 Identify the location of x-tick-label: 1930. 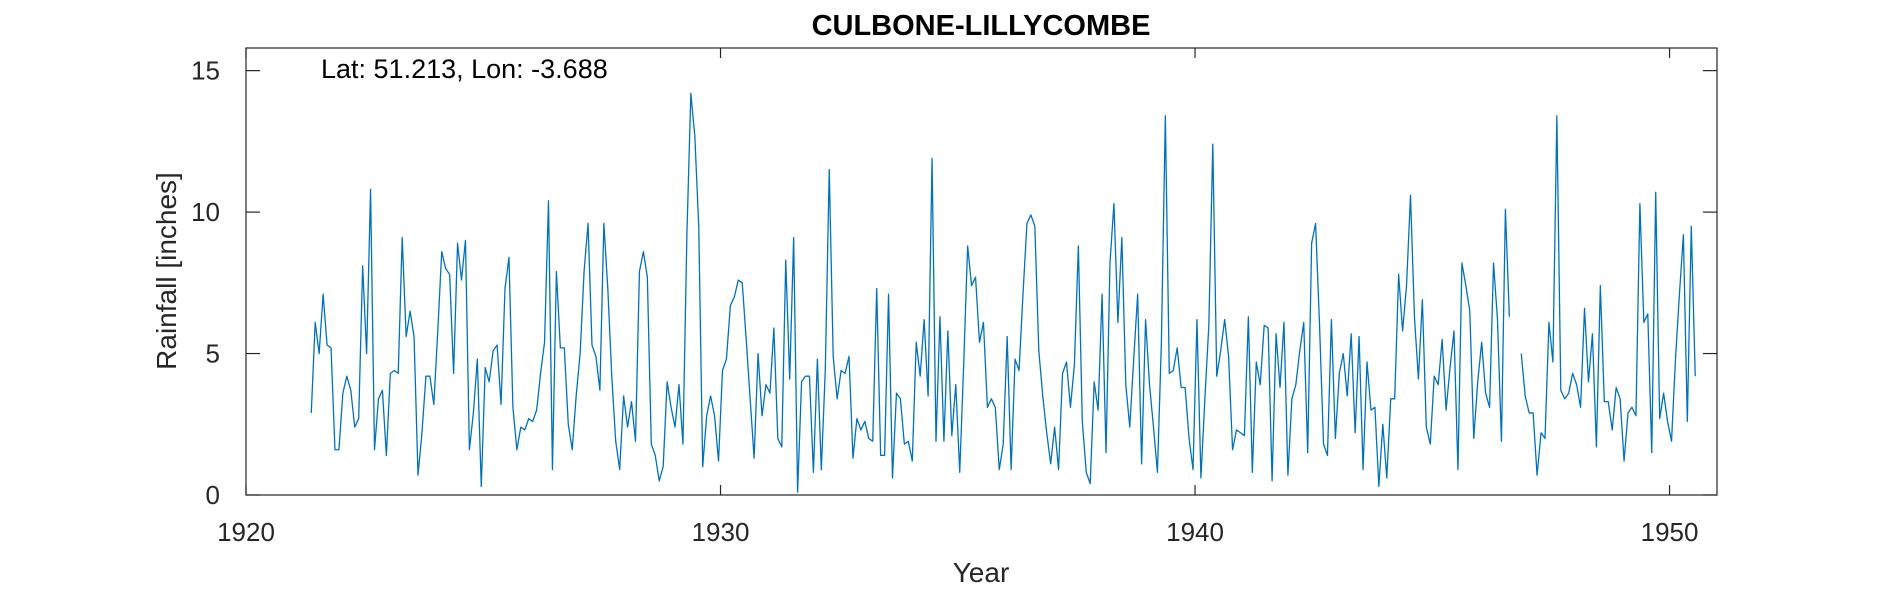
(721, 532).